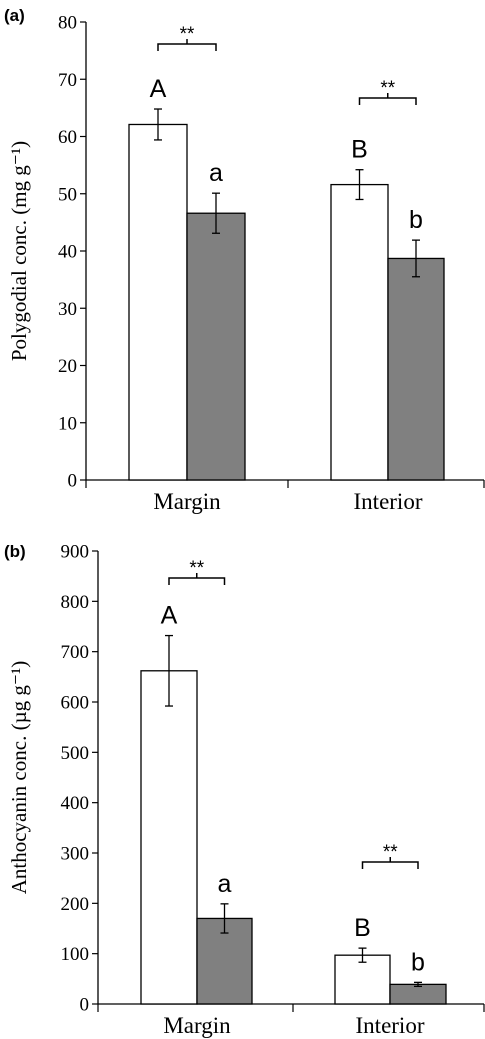 The image size is (485, 1039). What do you see at coordinates (388, 501) in the screenshot?
I see `x-category-label-a-1: Interior` at bounding box center [388, 501].